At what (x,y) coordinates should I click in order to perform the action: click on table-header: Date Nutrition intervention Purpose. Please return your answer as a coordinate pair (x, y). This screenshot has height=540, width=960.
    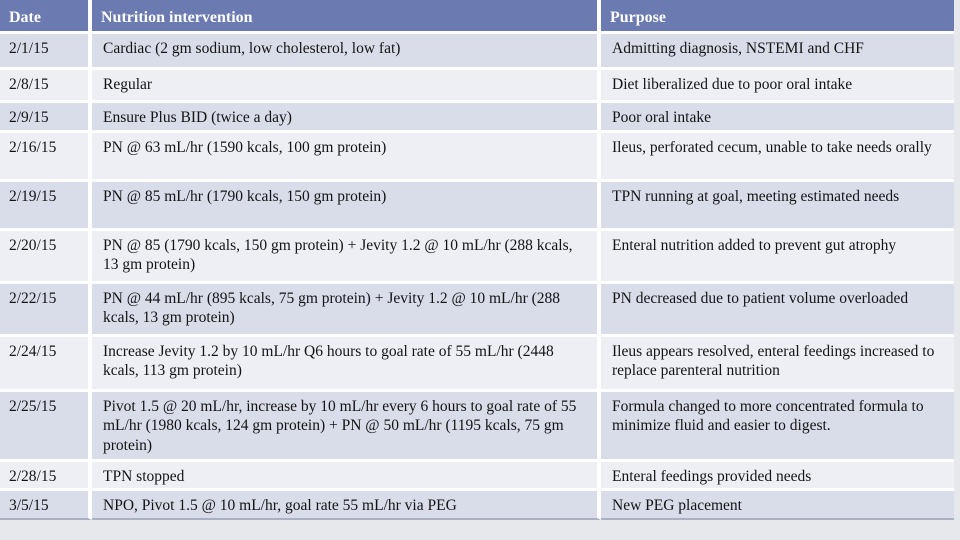
    Looking at the image, I should click on (477, 17).